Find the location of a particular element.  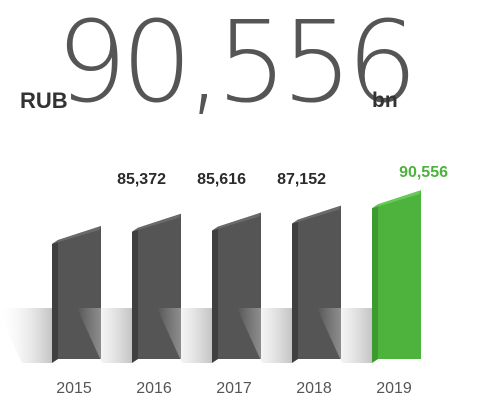

x-tick-label: 2018 is located at coordinates (314, 388).